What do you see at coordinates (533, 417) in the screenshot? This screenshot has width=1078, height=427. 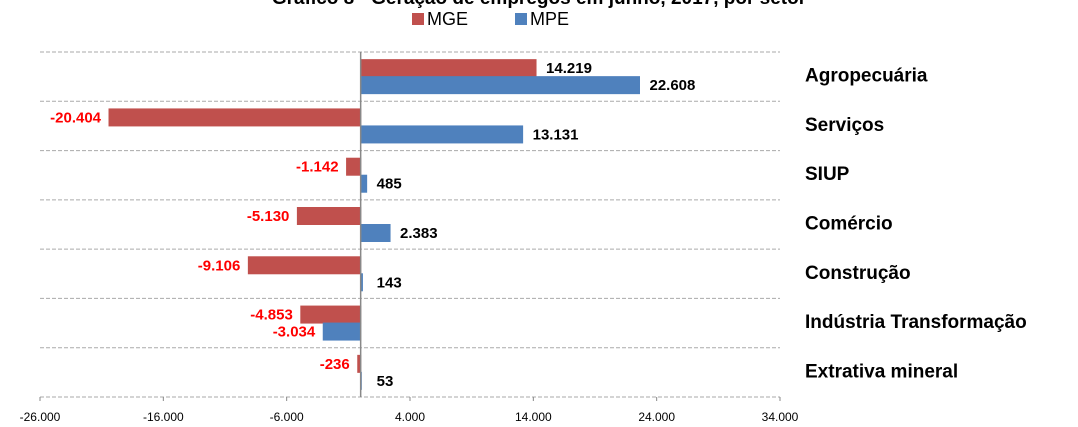 I see `x-tick-label: 14.000` at bounding box center [533, 417].